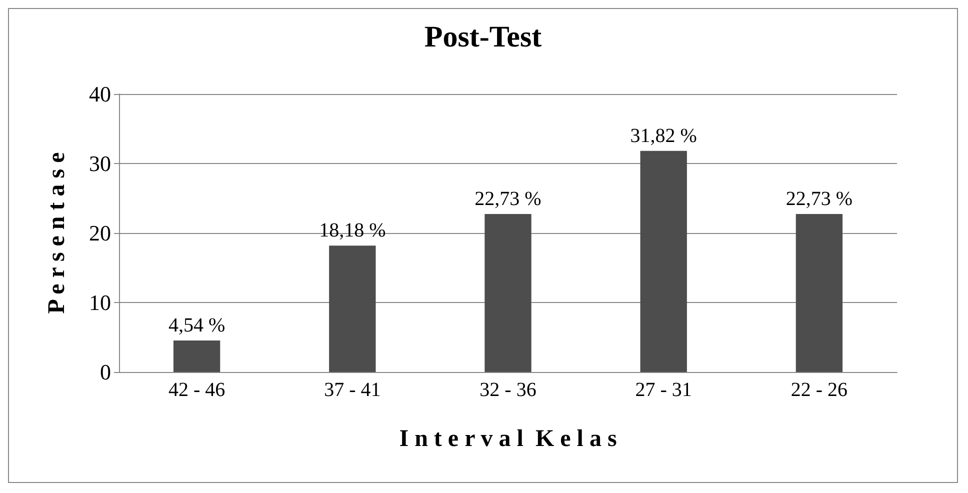 This screenshot has height=493, width=968. What do you see at coordinates (352, 231) in the screenshot?
I see `data-label: 18,18 %` at bounding box center [352, 231].